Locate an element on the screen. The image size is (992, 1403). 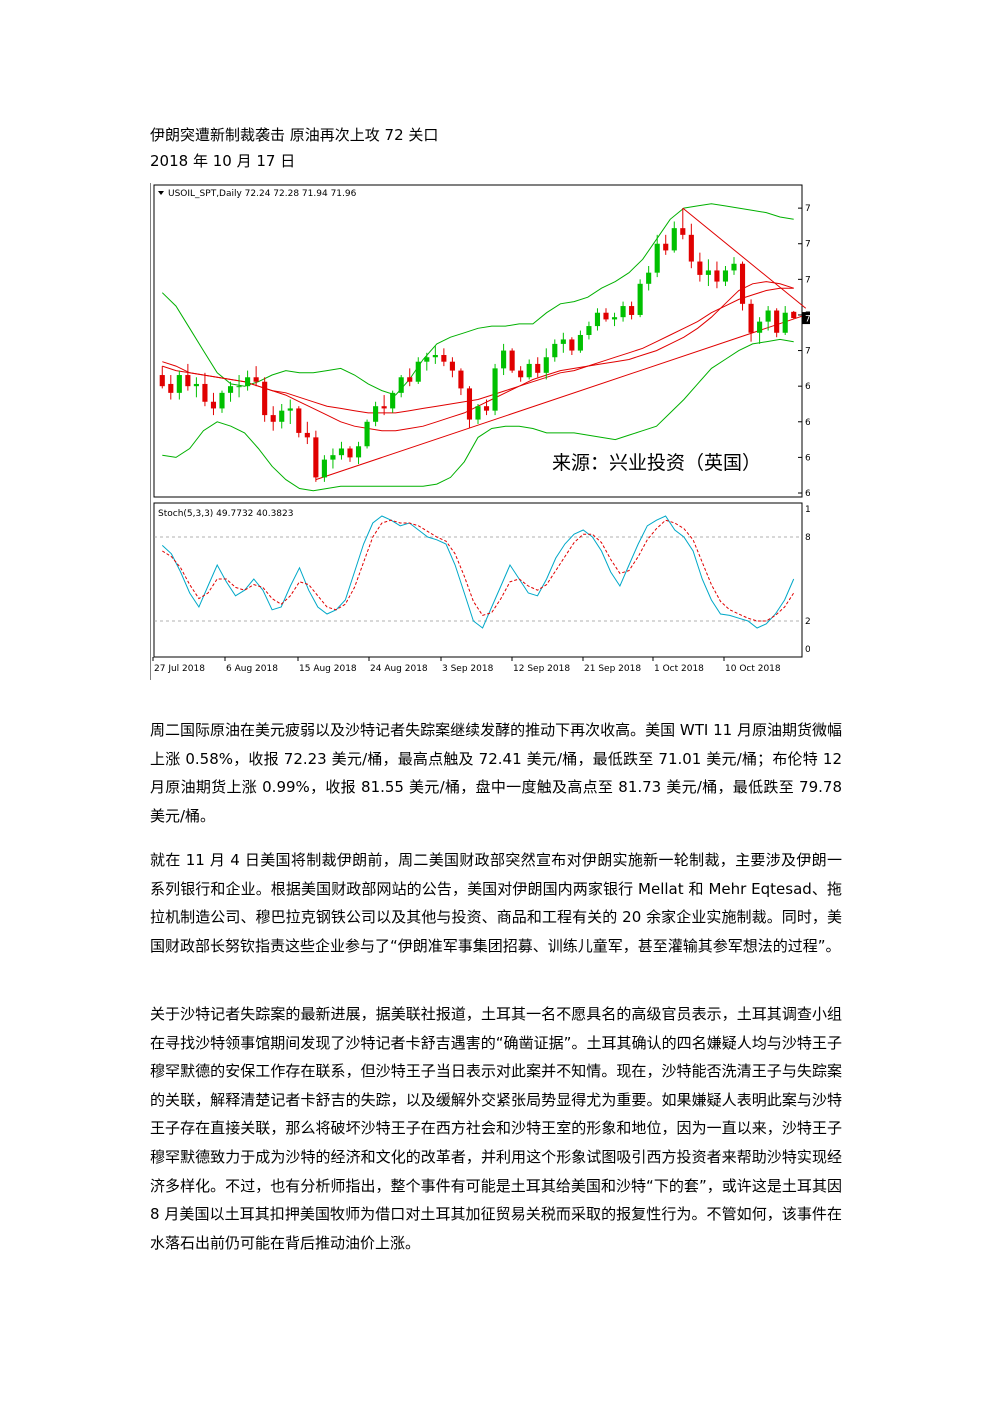
dropdown-triangle-icon is located at coordinates (161, 193).